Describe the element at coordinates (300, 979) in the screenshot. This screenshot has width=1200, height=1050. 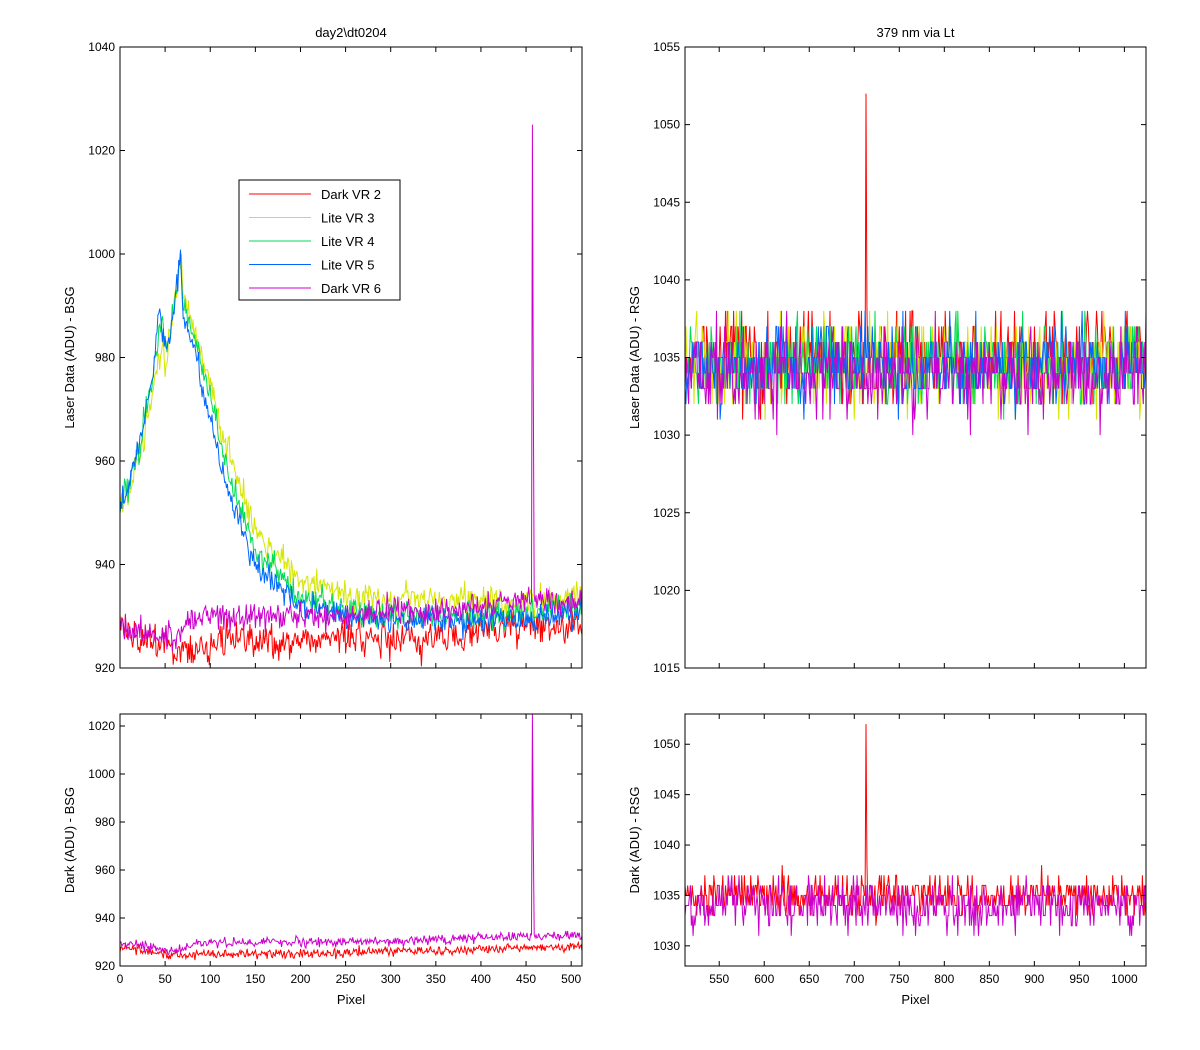
I see `x-tick-label: 200` at that location.